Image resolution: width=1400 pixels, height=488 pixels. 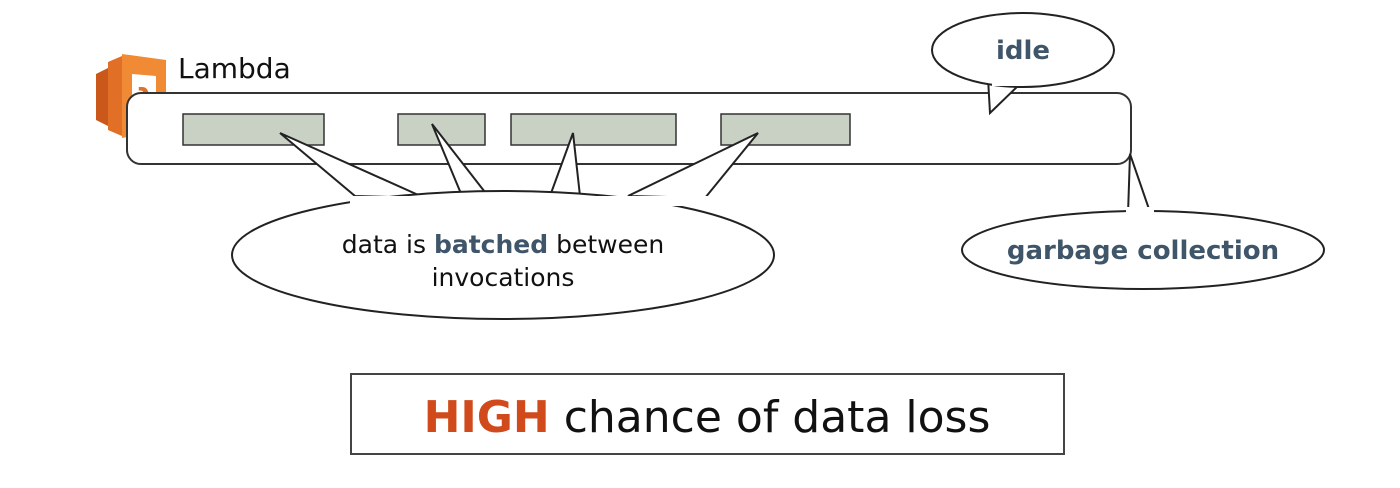 I want to click on batched-emphasis: batched, so click(x=491, y=244).